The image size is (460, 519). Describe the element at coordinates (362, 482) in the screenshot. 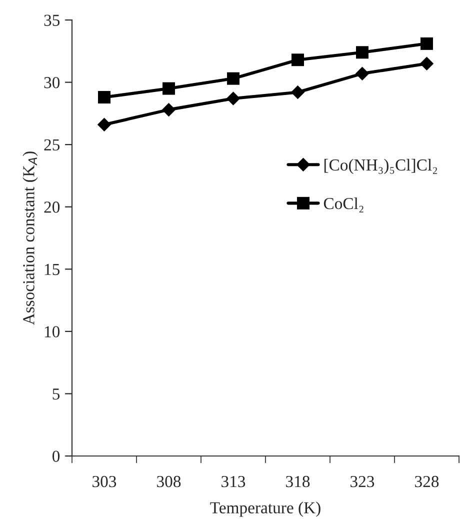

I see `x-tick-label: 323` at that location.